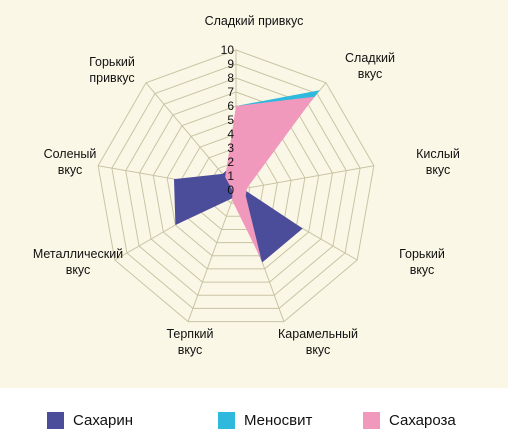 Image resolution: width=508 pixels, height=438 pixels. Describe the element at coordinates (230, 190) in the screenshot. I see `radial-tick-label: 0` at that location.